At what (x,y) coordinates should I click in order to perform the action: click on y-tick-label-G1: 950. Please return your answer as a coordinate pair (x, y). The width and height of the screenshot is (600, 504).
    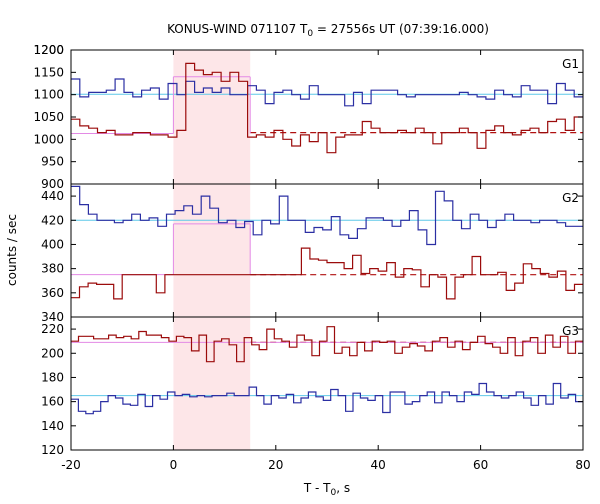
    Looking at the image, I should click on (52, 162).